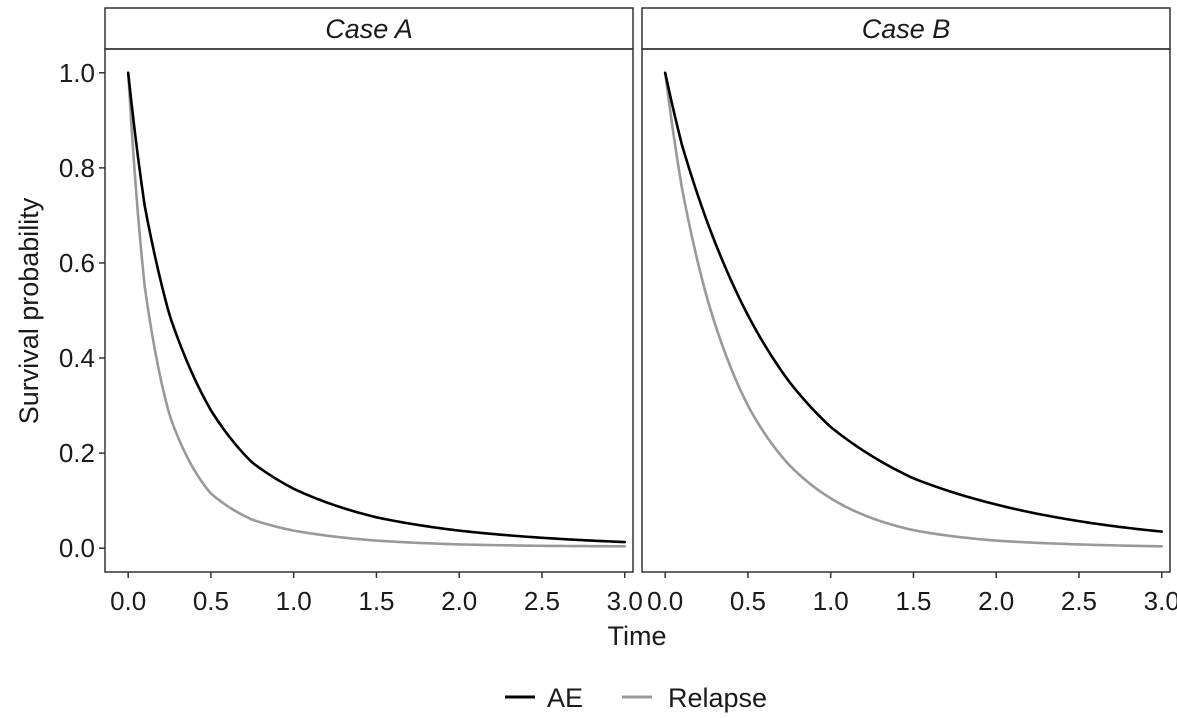  What do you see at coordinates (542, 601) in the screenshot?
I see `x-tick-label-case-a: 2.5` at bounding box center [542, 601].